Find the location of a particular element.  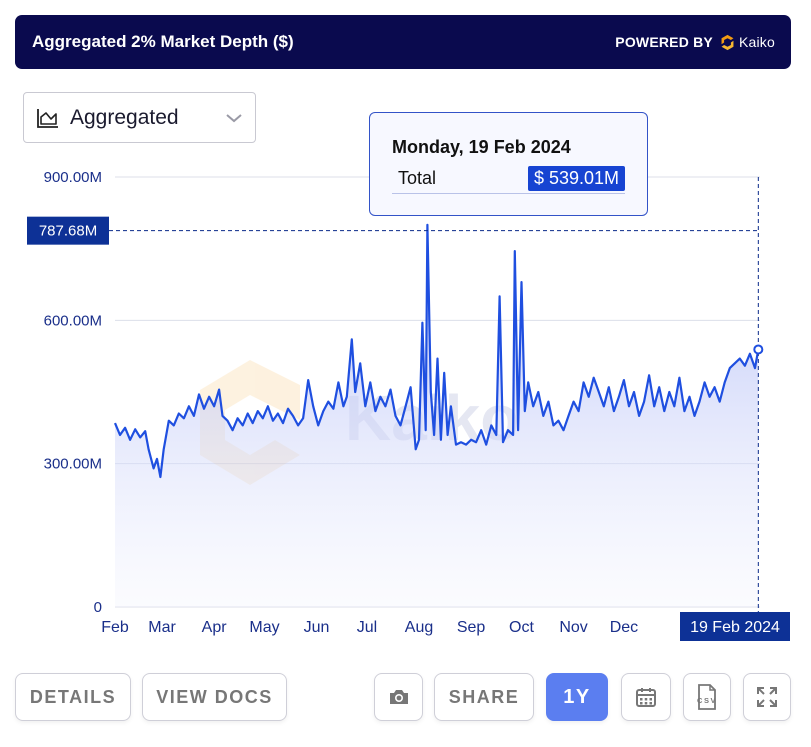

hover-point is located at coordinates (758, 349).